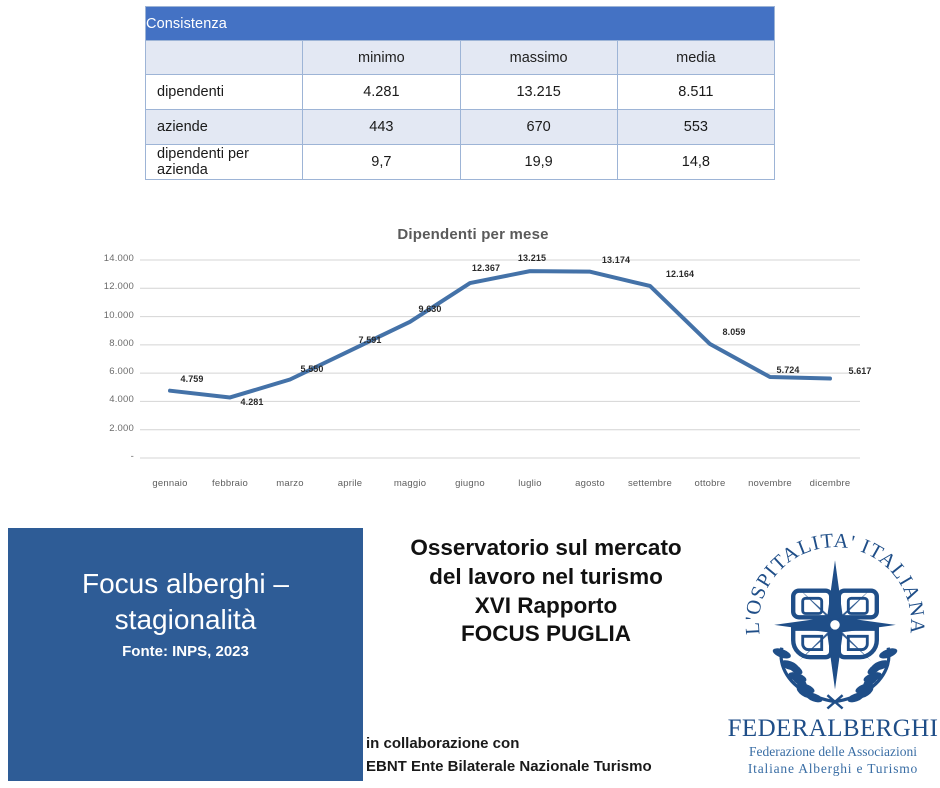  What do you see at coordinates (590, 483) in the screenshot?
I see `chart-x-tick-label: agosto` at bounding box center [590, 483].